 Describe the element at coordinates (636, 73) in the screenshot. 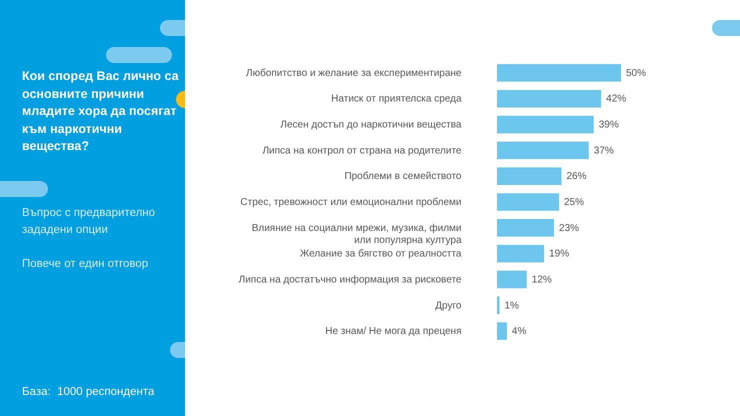

I see `data-label: 50%` at that location.